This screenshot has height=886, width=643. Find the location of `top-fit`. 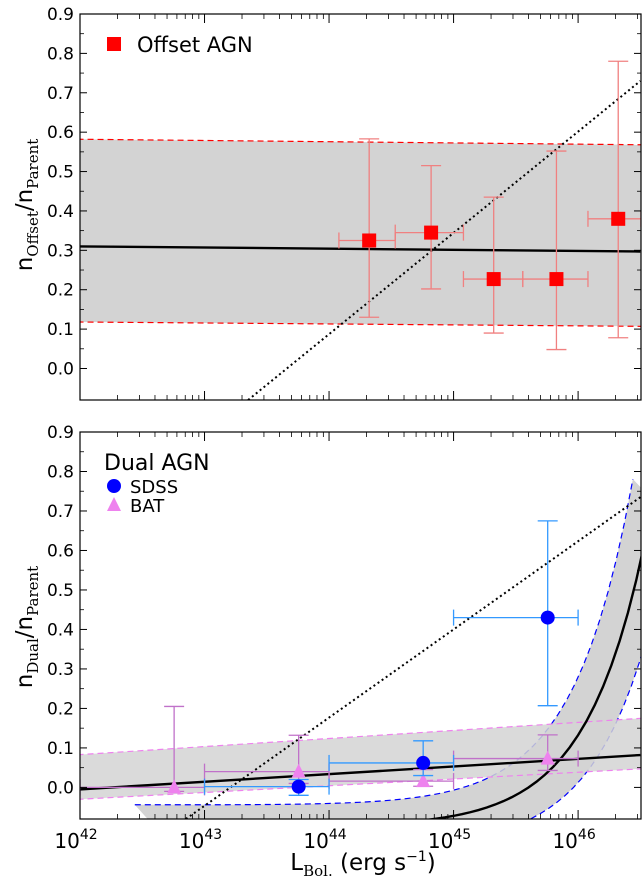

top-fit is located at coordinates (360, 249).